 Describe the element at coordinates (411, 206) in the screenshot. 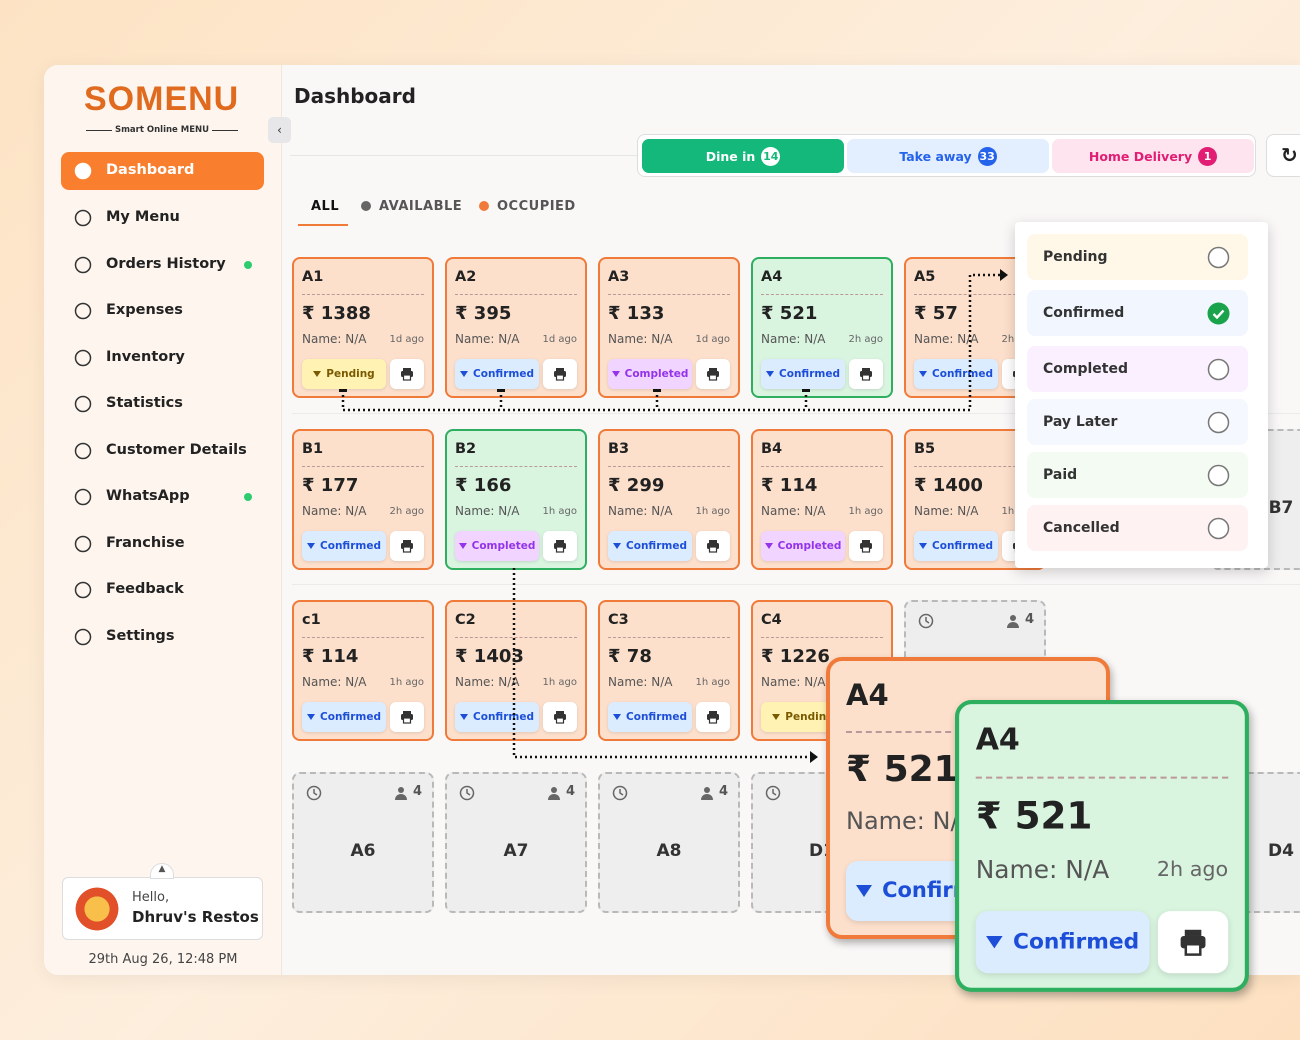

I see `filter-tab: AVAILABLE` at that location.